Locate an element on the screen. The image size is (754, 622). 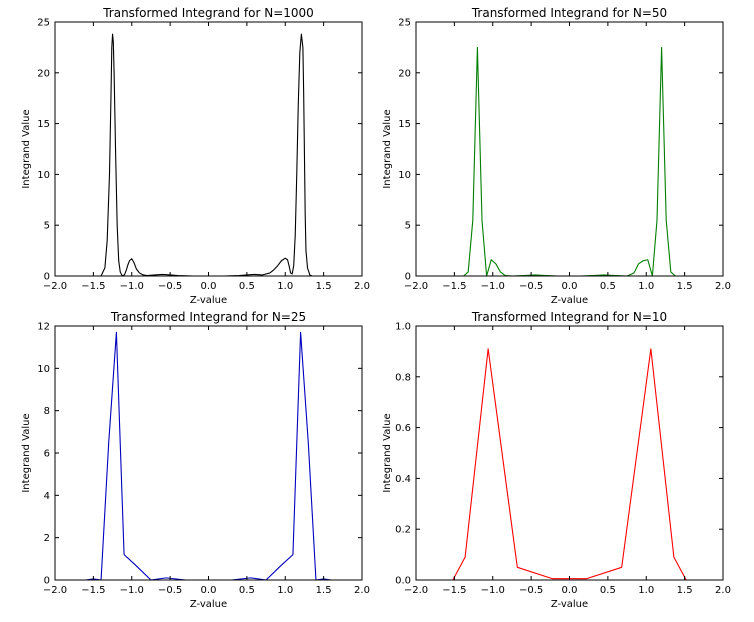
y-tick-label: 2 is located at coordinates (47, 538).